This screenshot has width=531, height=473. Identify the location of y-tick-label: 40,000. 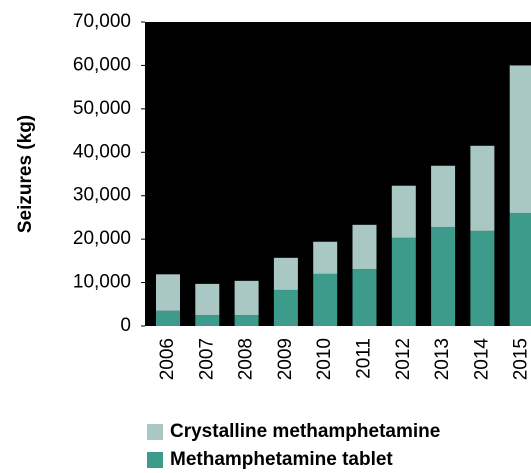
(102, 151).